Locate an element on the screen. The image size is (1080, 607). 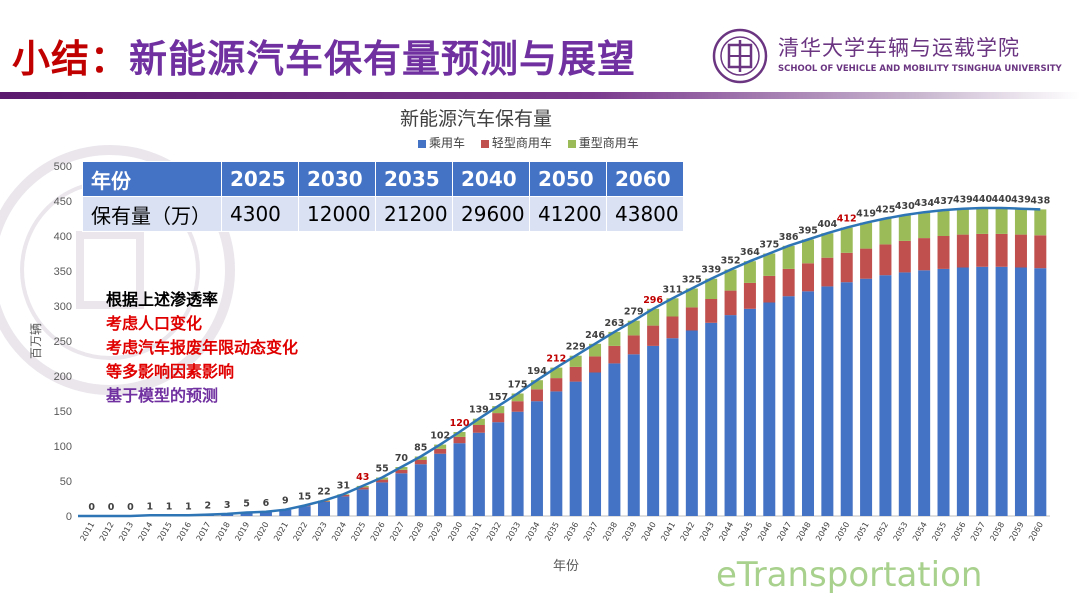
x-tick-label: 2046 is located at coordinates (765, 532).